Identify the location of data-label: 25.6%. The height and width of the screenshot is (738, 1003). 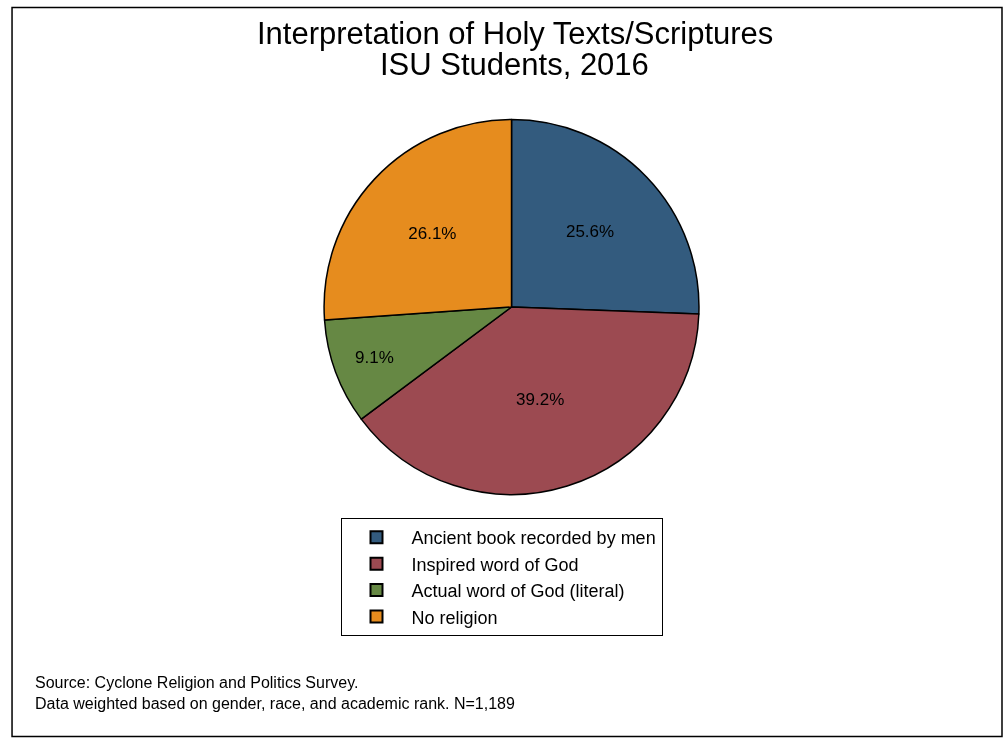
(590, 231).